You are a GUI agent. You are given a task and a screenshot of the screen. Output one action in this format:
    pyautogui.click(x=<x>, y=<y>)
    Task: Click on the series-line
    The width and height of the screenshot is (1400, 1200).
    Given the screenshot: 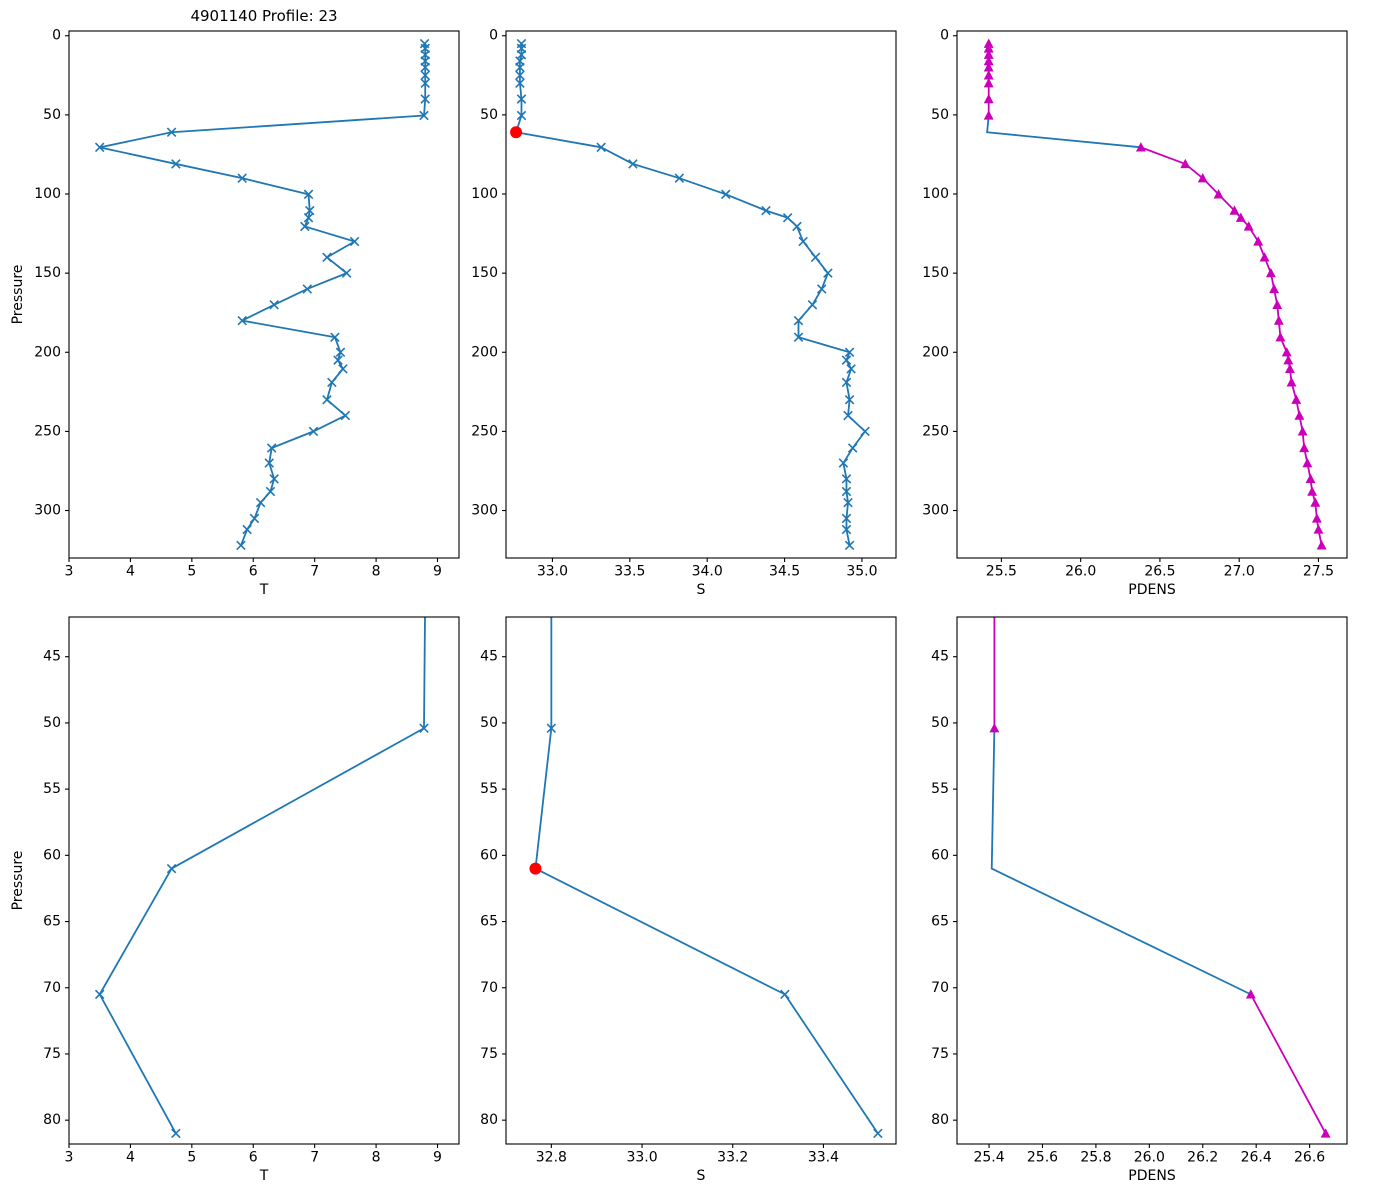 What is the action you would take?
    pyautogui.click(x=262, y=876)
    